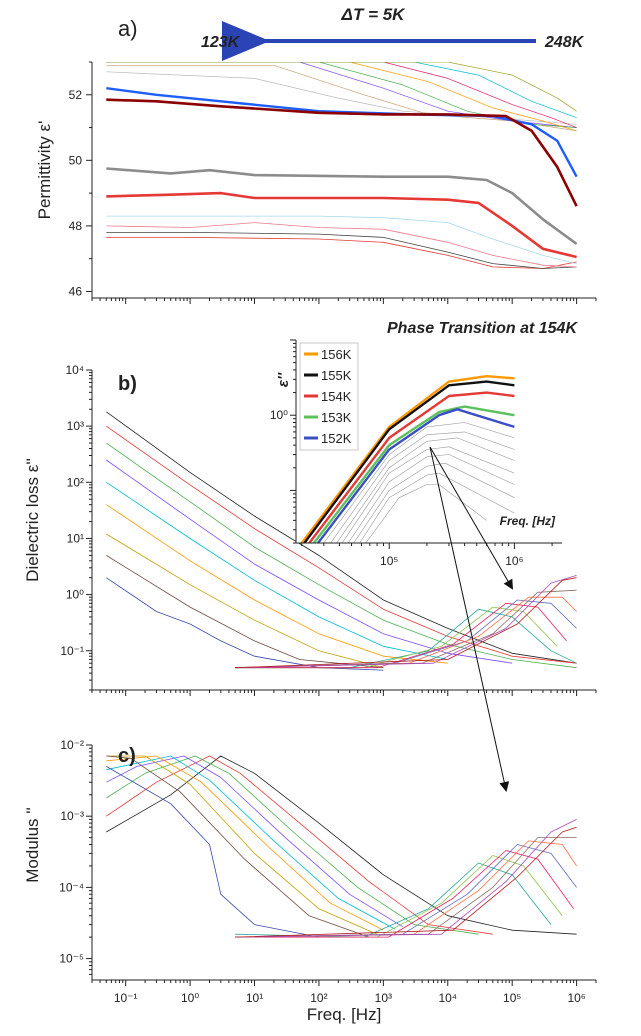  Describe the element at coordinates (74, 370) in the screenshot. I see `panel-b-y-tick-label: 10⁴` at that location.